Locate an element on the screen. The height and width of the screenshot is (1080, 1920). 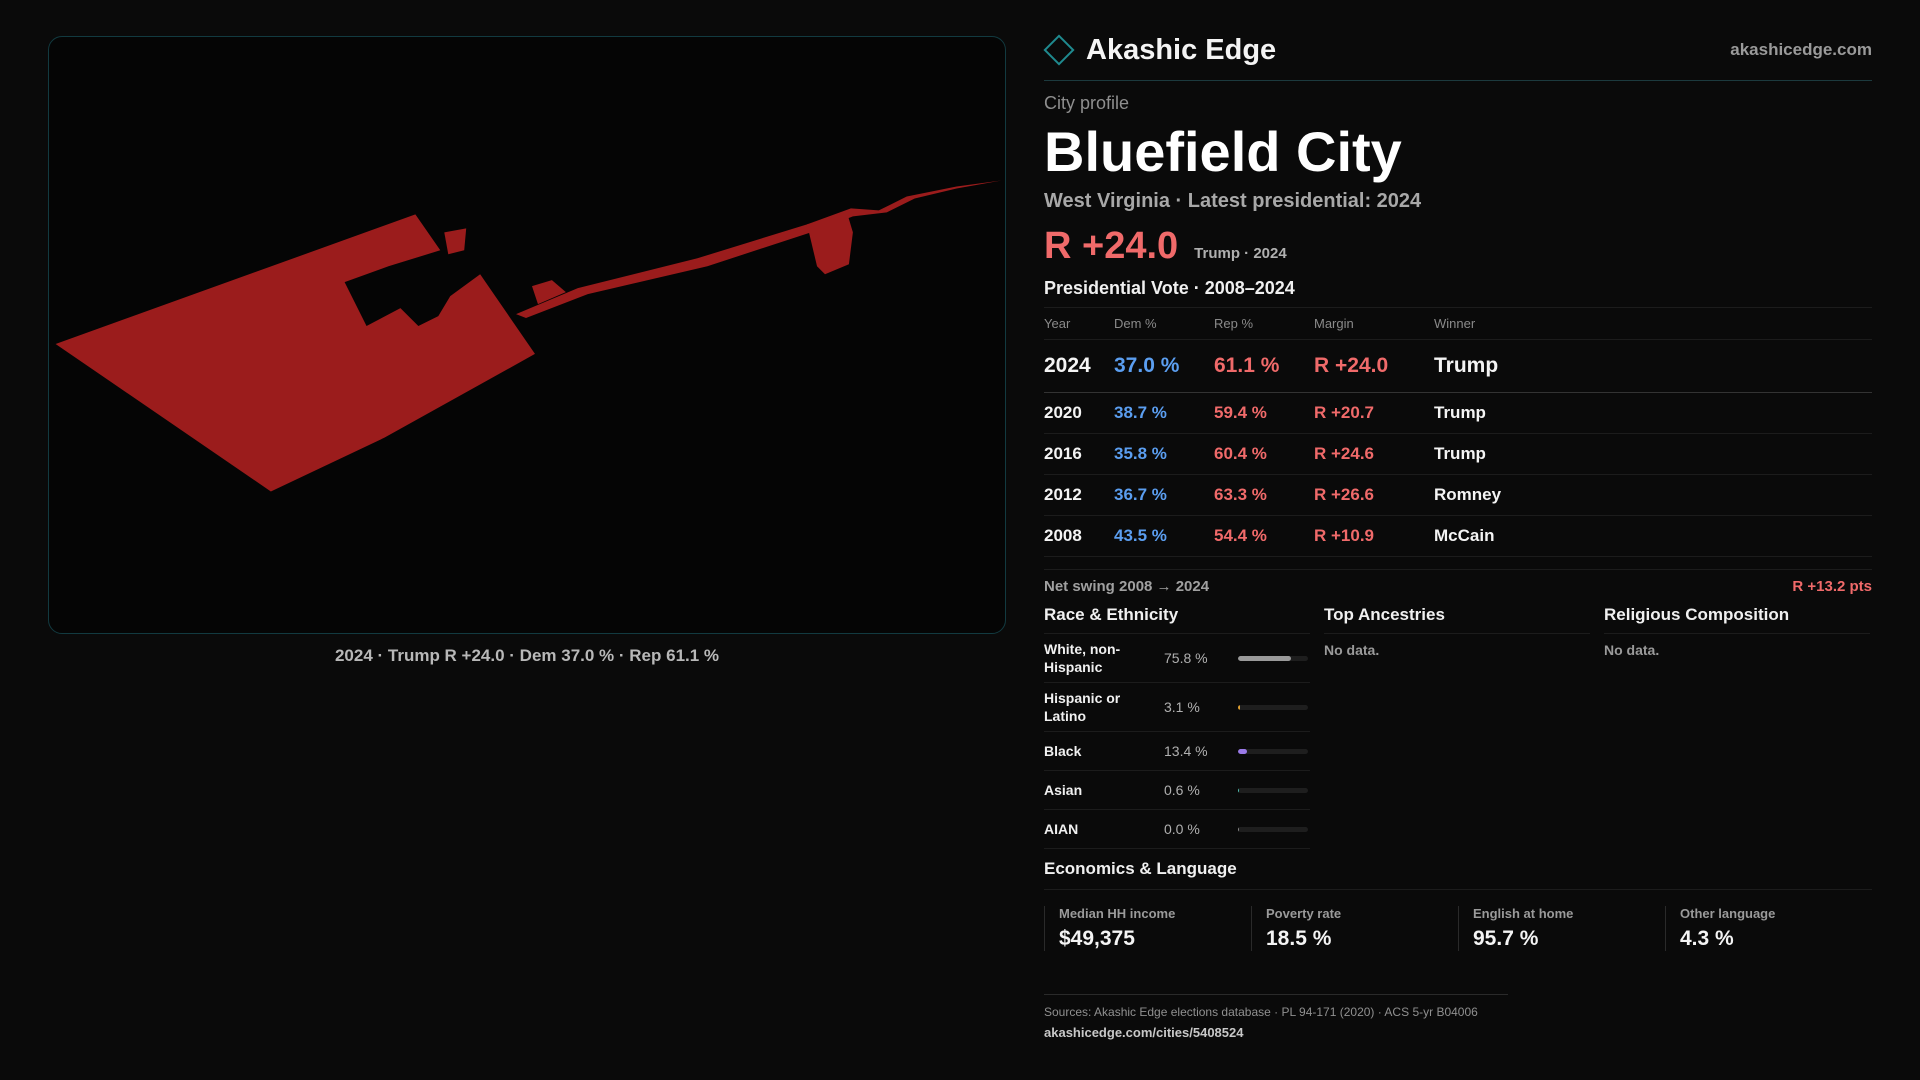
race-percent: 0.0 % is located at coordinates (1182, 829).